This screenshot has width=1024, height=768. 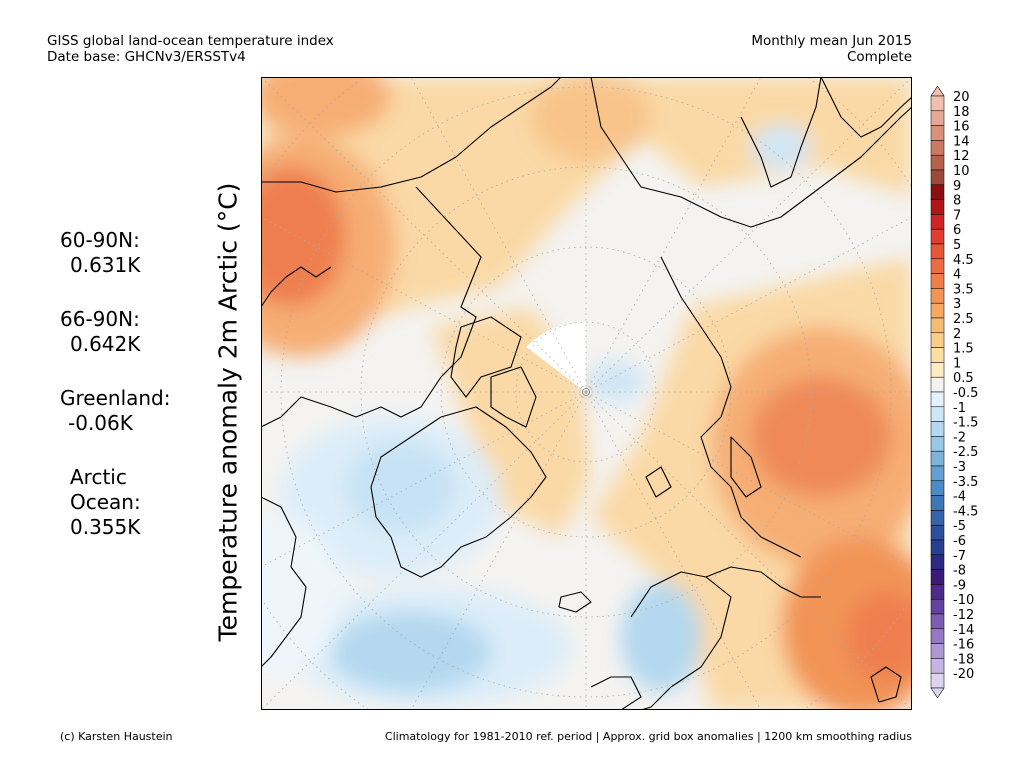 What do you see at coordinates (959, 541) in the screenshot?
I see `colorbar-label: -6` at bounding box center [959, 541].